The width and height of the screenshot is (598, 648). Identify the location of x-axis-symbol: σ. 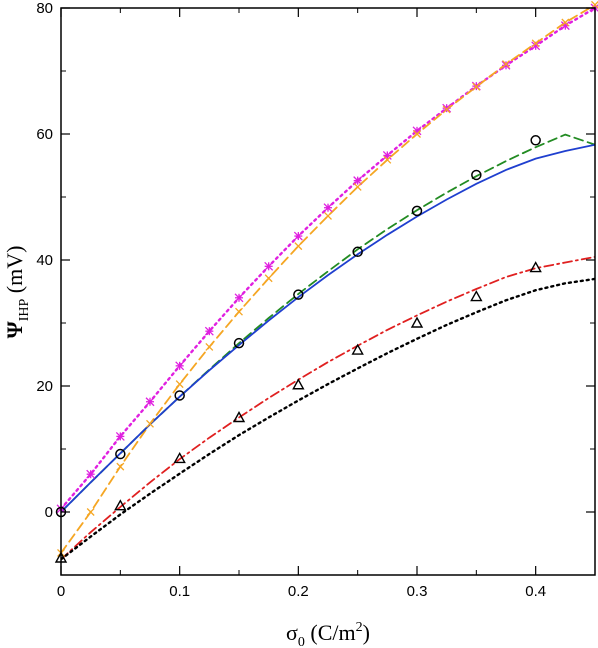
(292, 632).